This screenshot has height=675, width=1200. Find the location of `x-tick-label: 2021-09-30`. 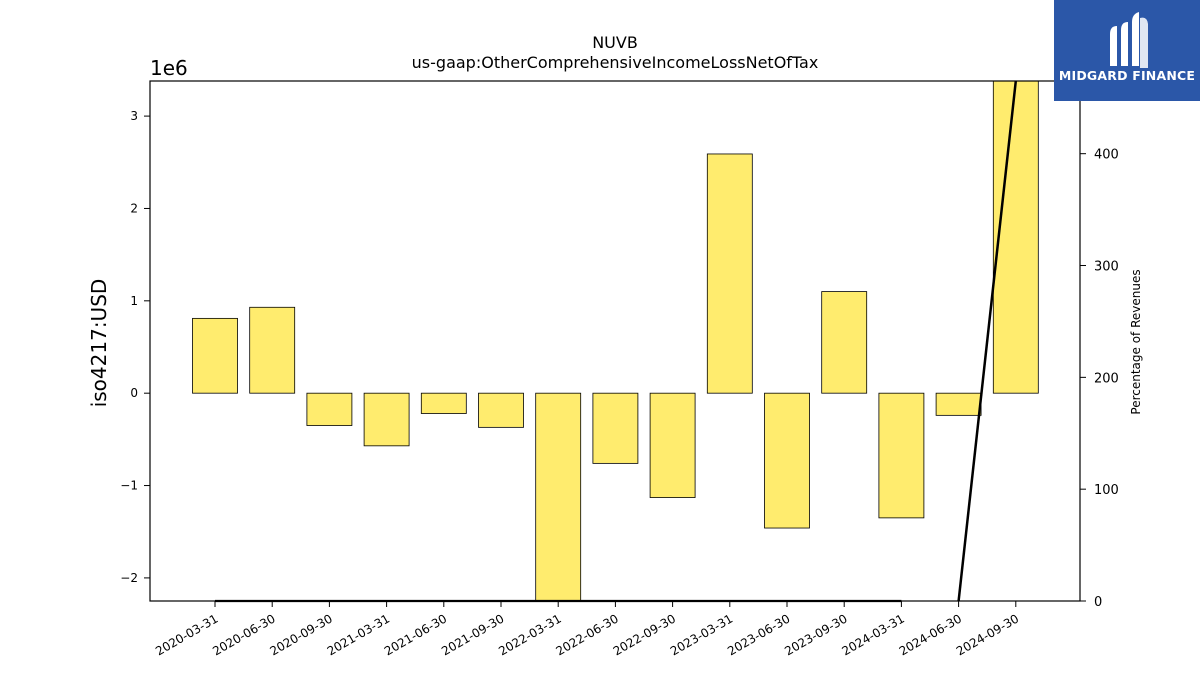

x-tick-label: 2021-09-30 is located at coordinates (472, 634).